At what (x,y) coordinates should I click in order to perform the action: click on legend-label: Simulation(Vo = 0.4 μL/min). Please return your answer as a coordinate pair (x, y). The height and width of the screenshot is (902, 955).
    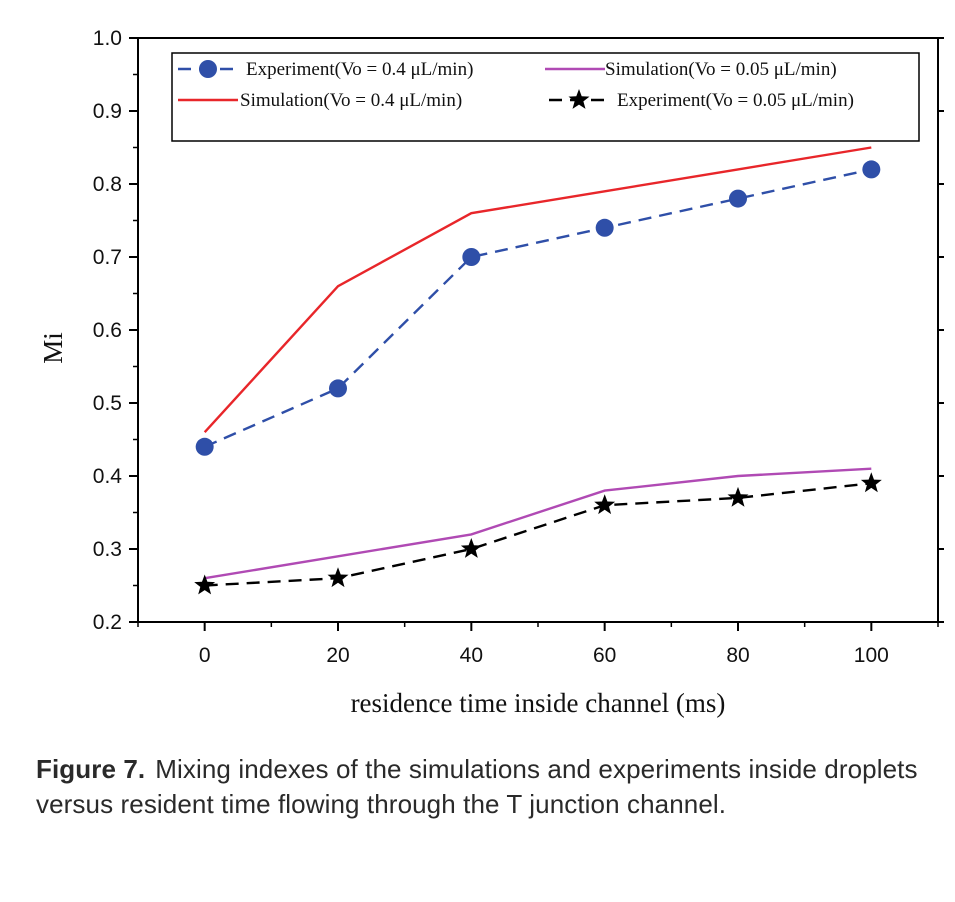
    Looking at the image, I should click on (351, 100).